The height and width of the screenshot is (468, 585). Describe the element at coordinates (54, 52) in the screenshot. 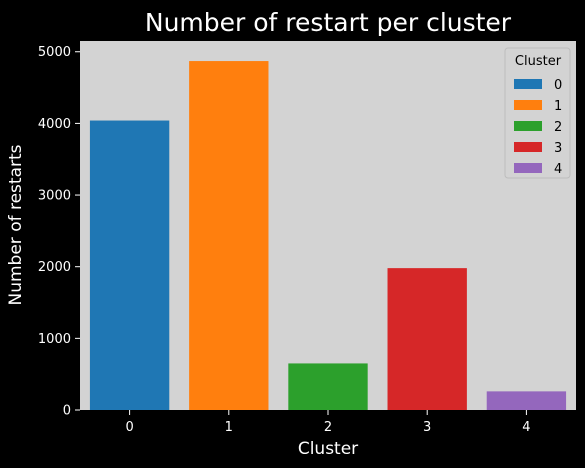

I see `y-tick-label: 5000` at that location.